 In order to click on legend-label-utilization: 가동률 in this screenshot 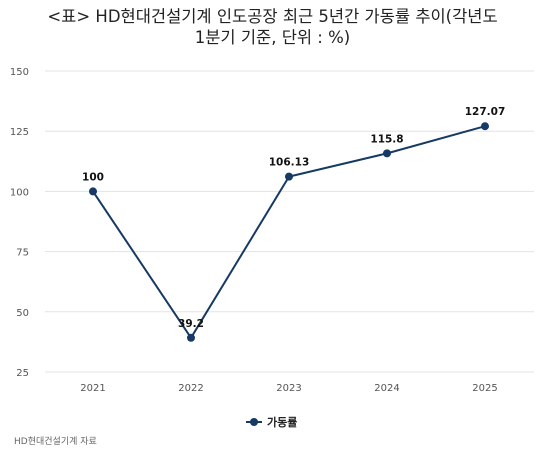, I will do `click(282, 422)`.